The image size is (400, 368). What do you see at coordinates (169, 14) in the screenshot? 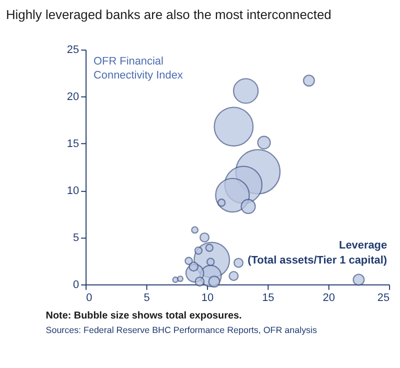
I see `chart-title: Highly leveraged banks are also the most interconnected` at bounding box center [169, 14].